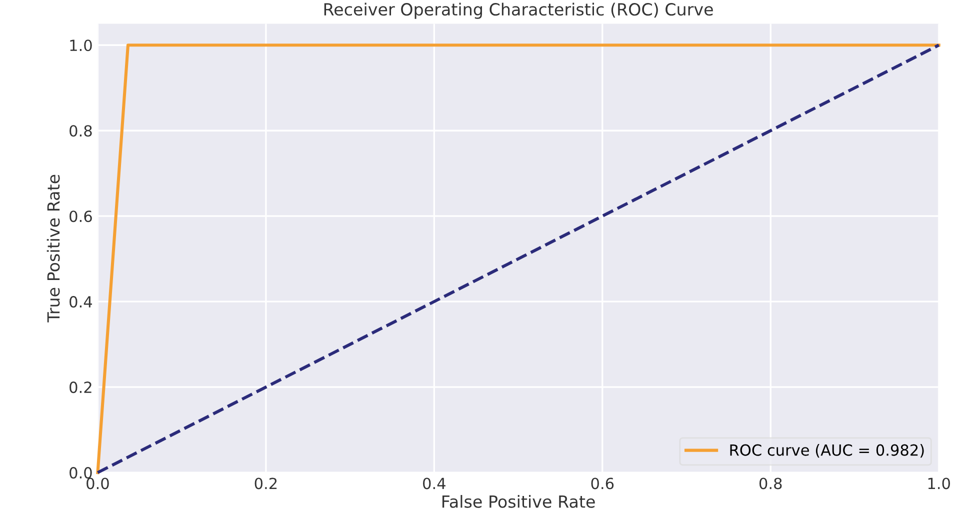  I want to click on legend-label: ROC curve (AUC = 0.982), so click(827, 451).